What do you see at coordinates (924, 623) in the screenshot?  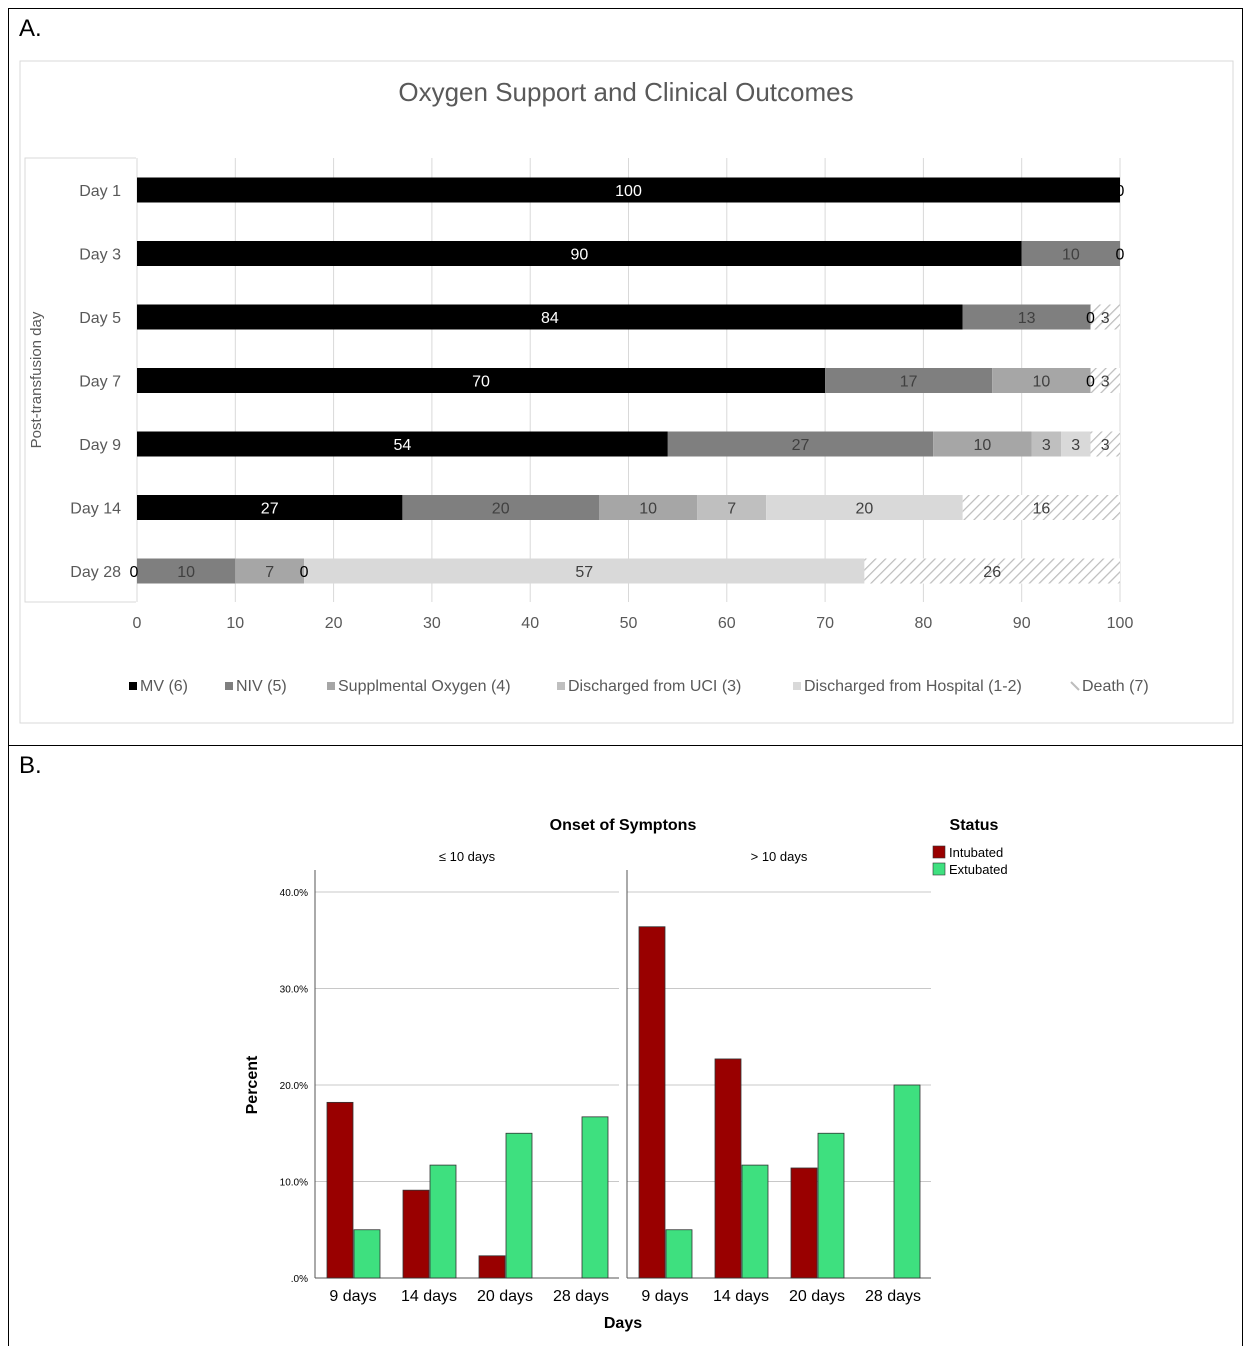 I see `x-tick-label: 80` at bounding box center [924, 623].